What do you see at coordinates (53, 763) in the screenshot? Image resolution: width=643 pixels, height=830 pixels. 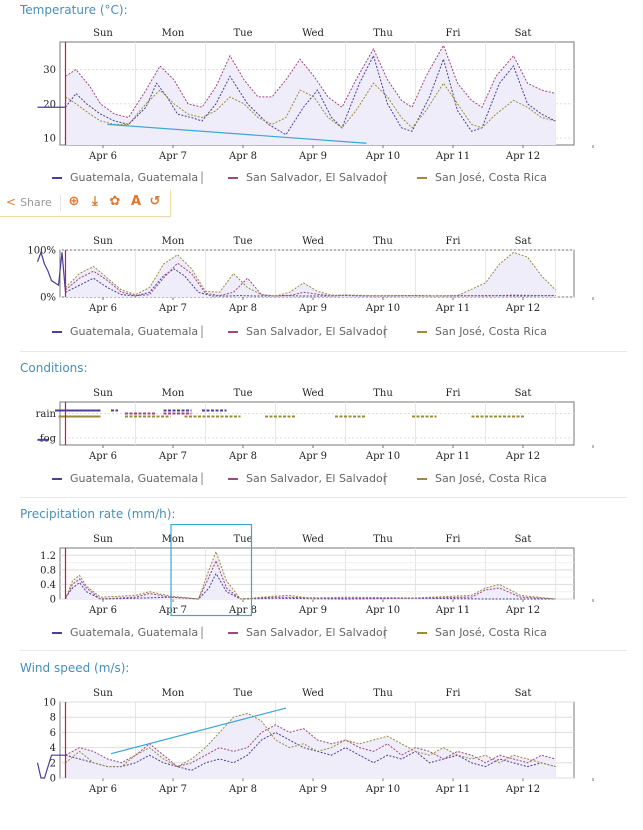 I see `y-tick-label: 2` at bounding box center [53, 763].